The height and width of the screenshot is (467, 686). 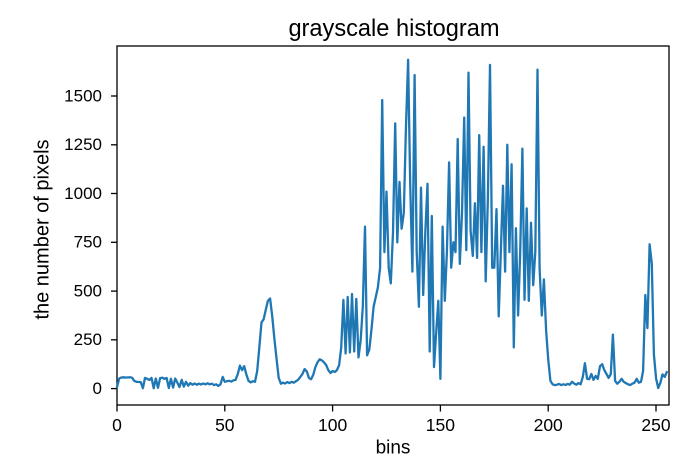 I want to click on svg-text: bins, so click(x=393, y=448).